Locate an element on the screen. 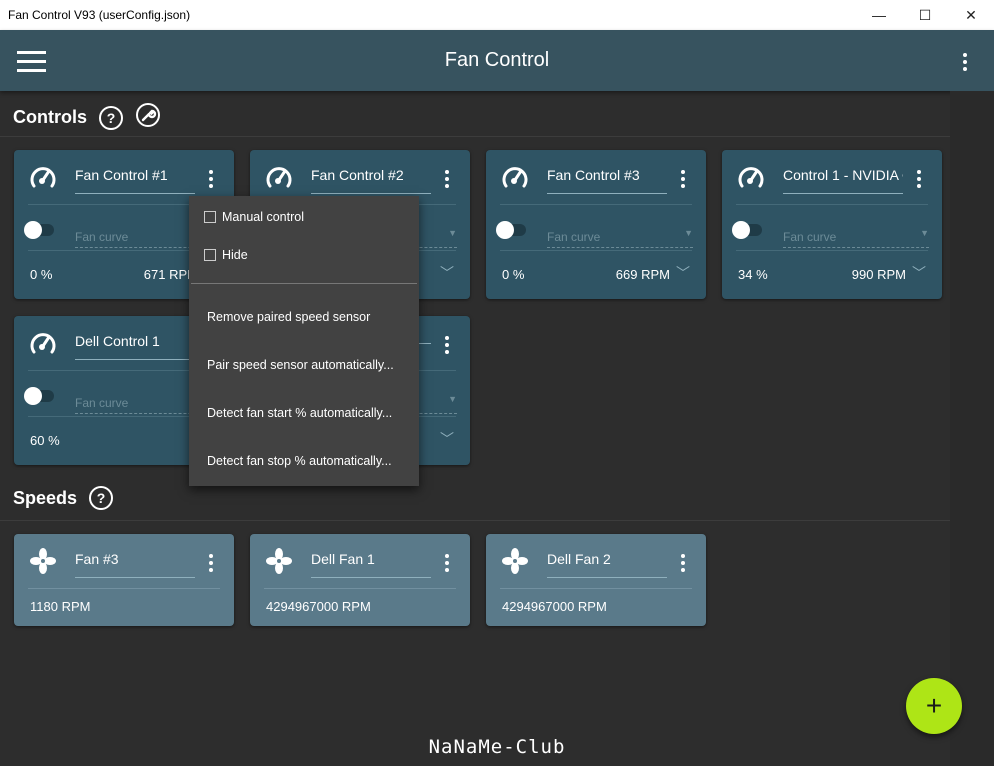 This screenshot has height=766, width=994. speed-name-field: Dell Fan 2 is located at coordinates (607, 564).